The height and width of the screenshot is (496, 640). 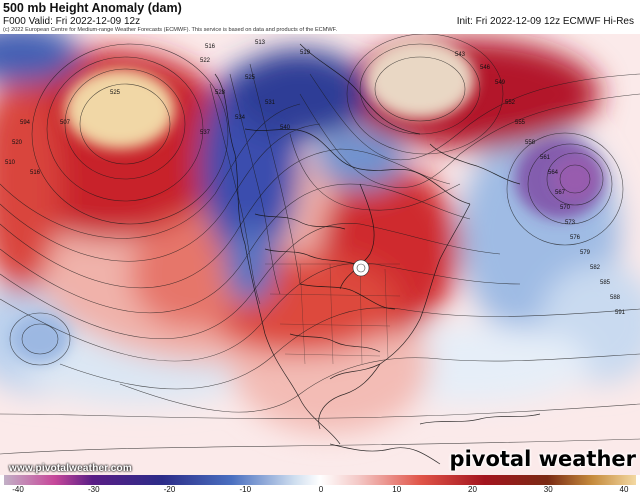 I want to click on colorbar-tick-label: -30, so click(x=93, y=489).